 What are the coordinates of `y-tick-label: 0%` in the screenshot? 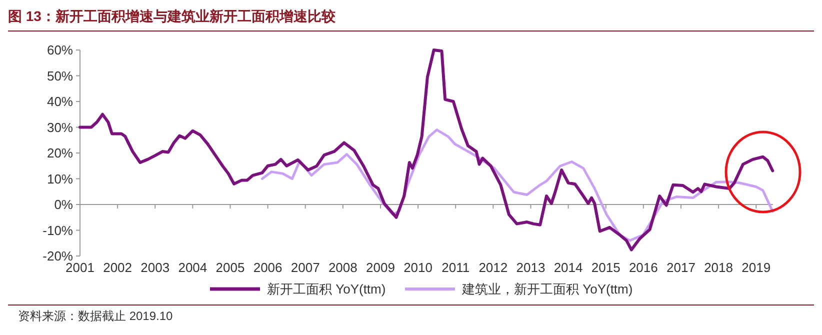 It's located at (64, 204).